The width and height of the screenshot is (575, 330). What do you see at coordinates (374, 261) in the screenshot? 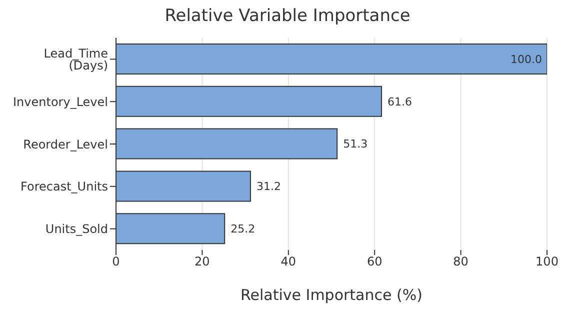
I see `x-tick-label: 60` at bounding box center [374, 261].